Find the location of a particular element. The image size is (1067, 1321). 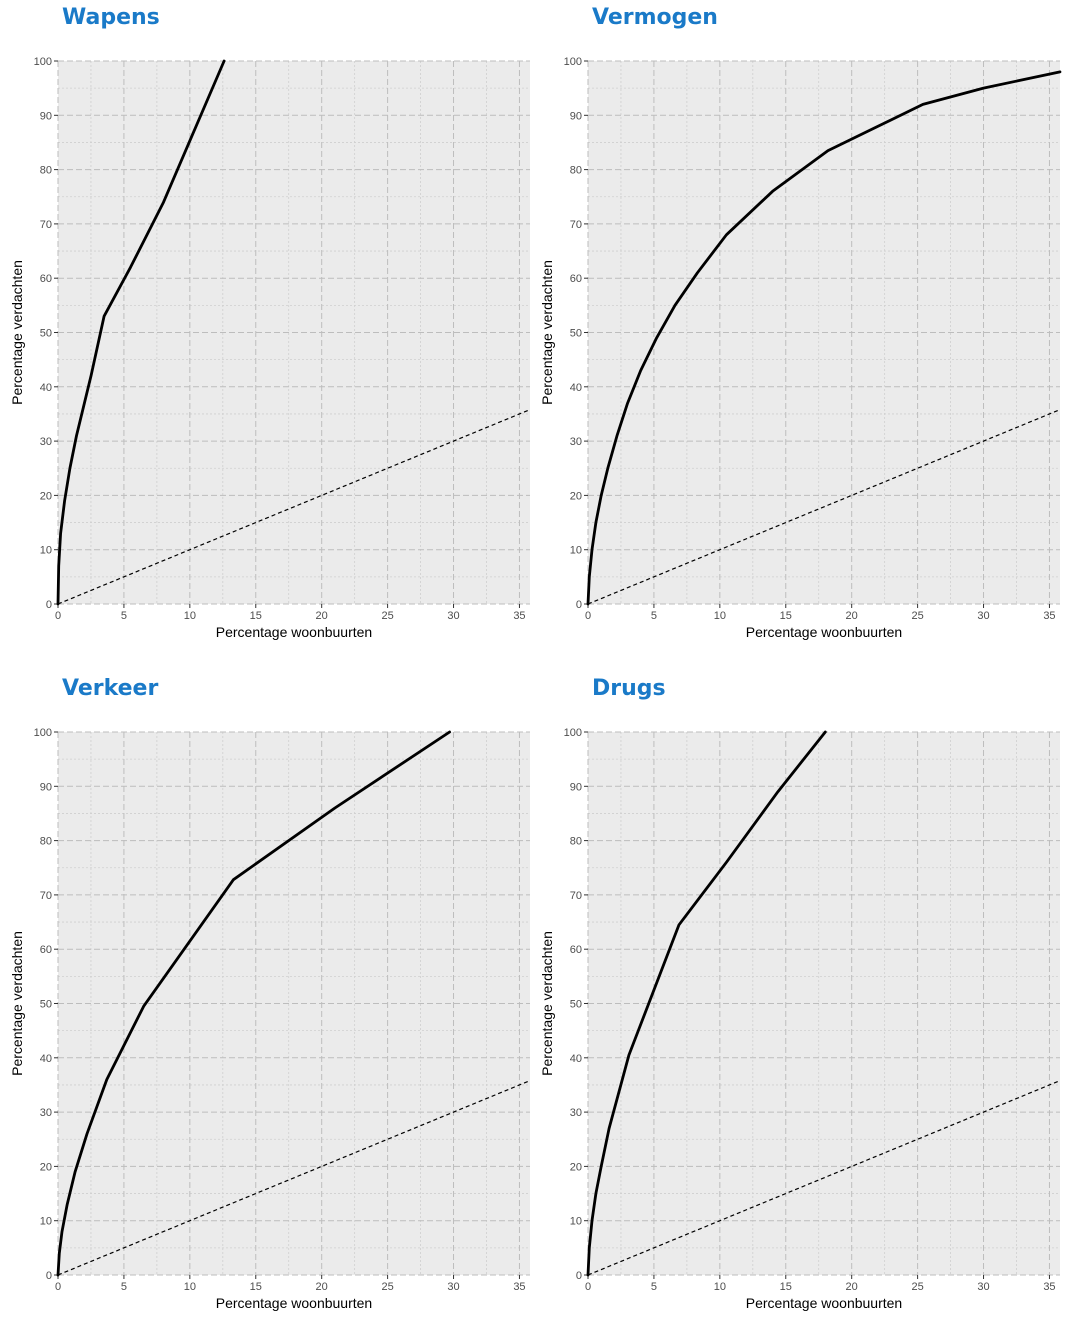

panel-title: Wapens is located at coordinates (111, 17).